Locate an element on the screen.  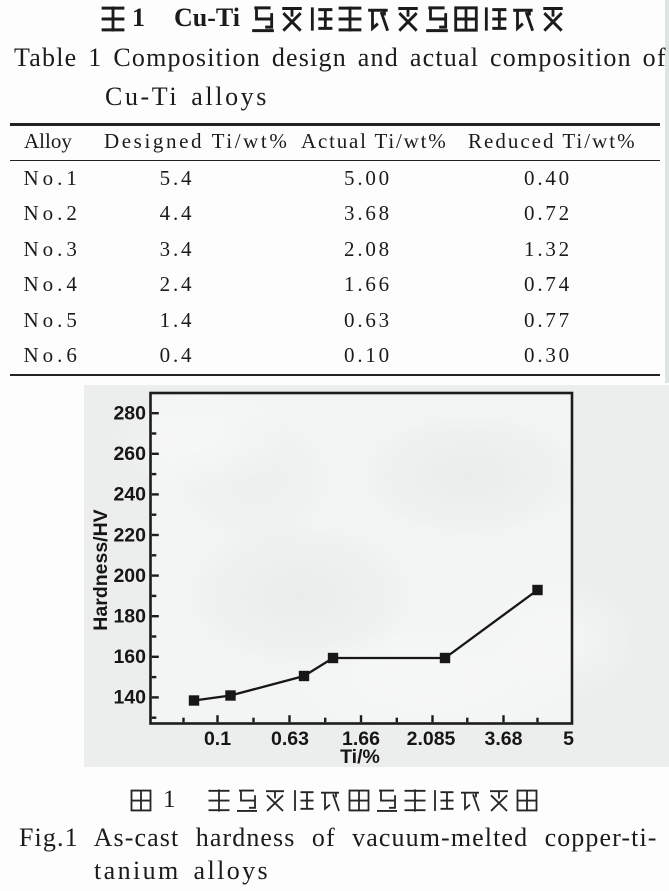
svg-text: 3.68 is located at coordinates (504, 739).